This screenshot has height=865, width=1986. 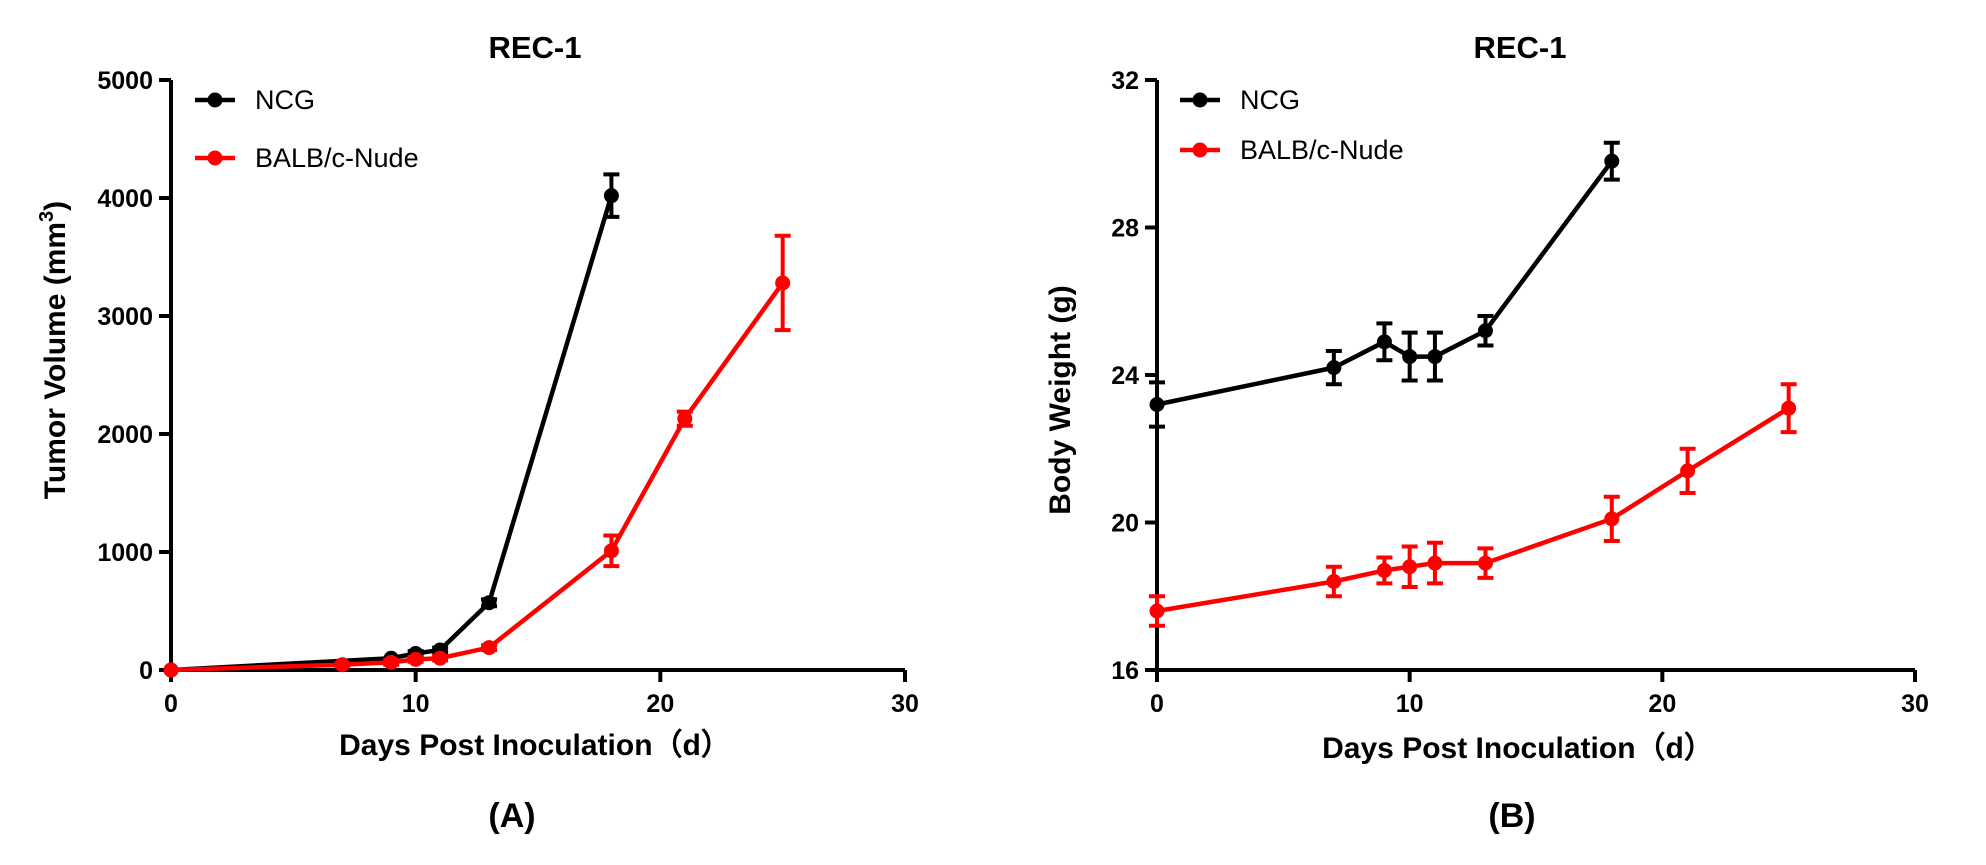 What do you see at coordinates (1511, 816) in the screenshot?
I see `panel-b-label: (B)` at bounding box center [1511, 816].